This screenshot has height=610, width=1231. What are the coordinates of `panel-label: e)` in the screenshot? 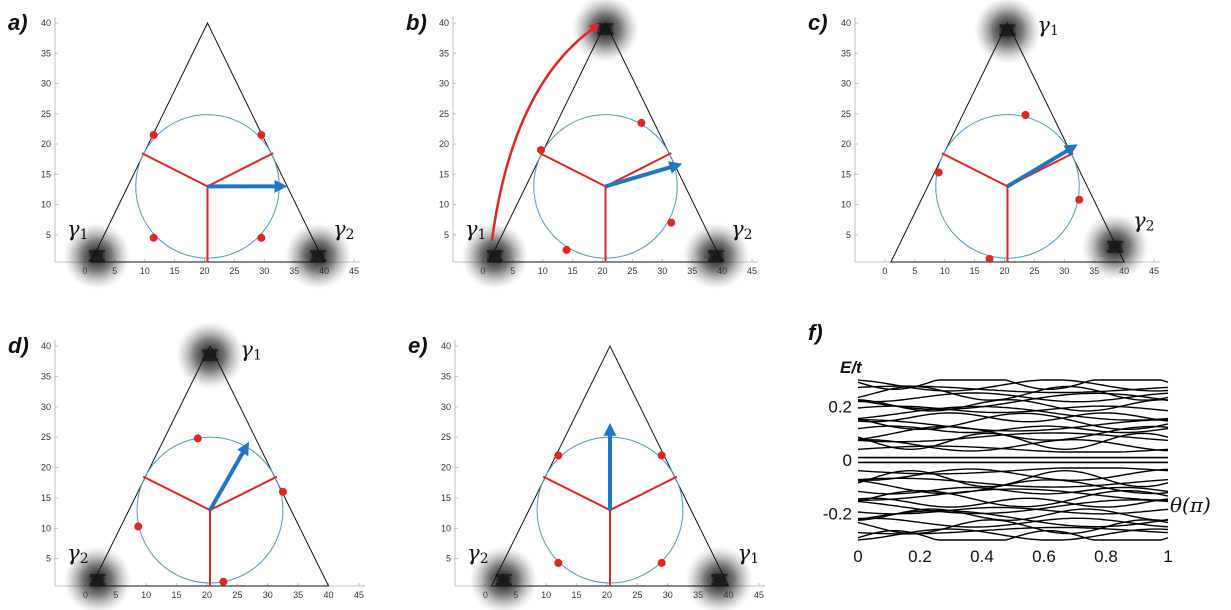 It's located at (418, 345).